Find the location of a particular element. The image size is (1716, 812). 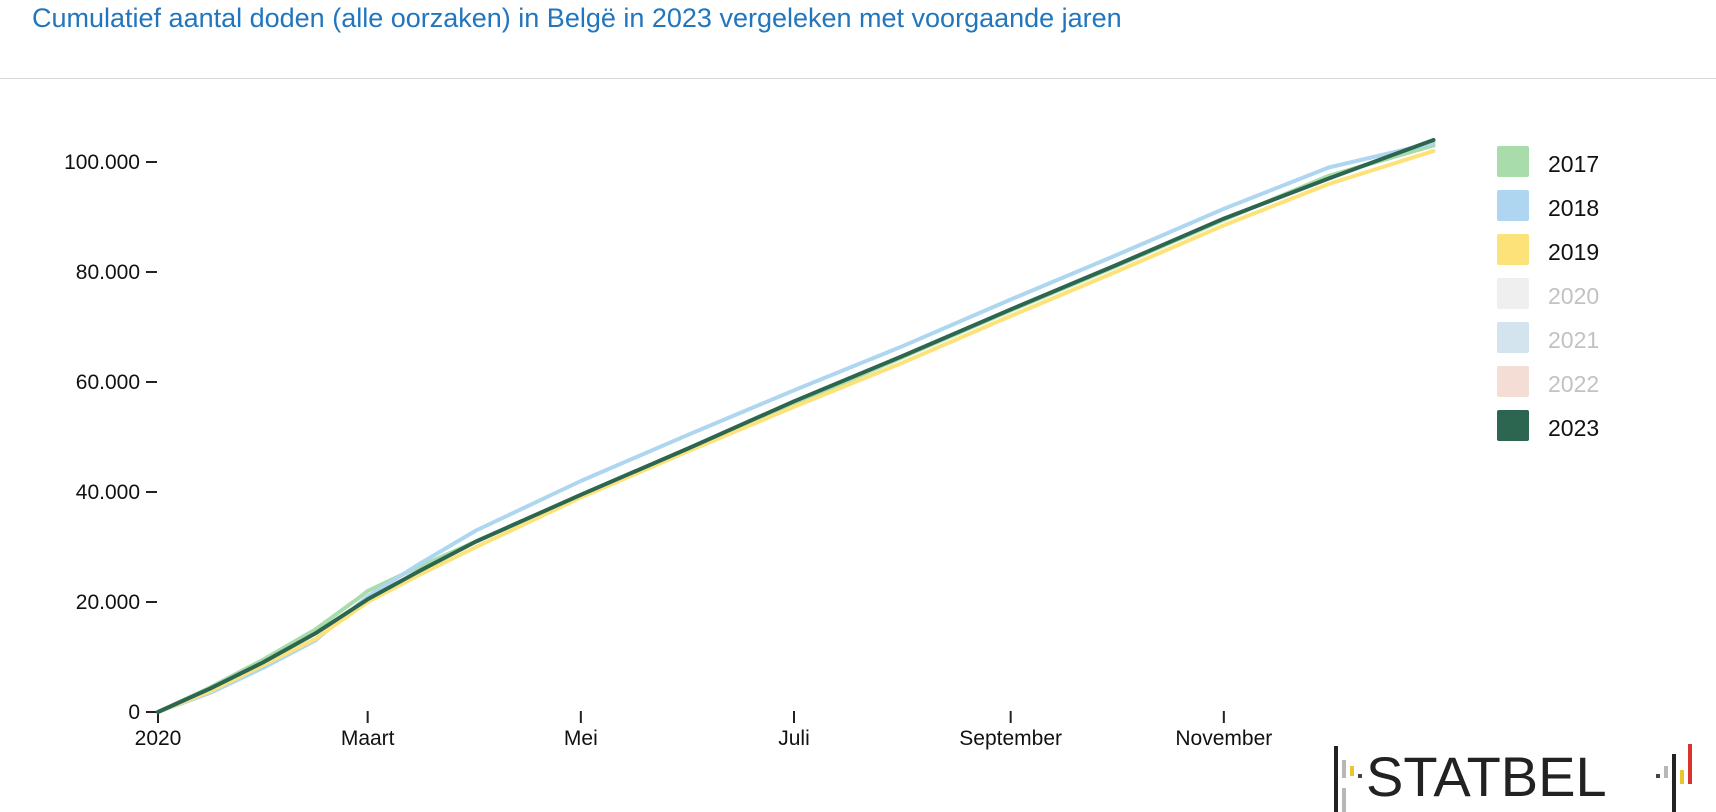

legend-label: 2019 is located at coordinates (1573, 252).